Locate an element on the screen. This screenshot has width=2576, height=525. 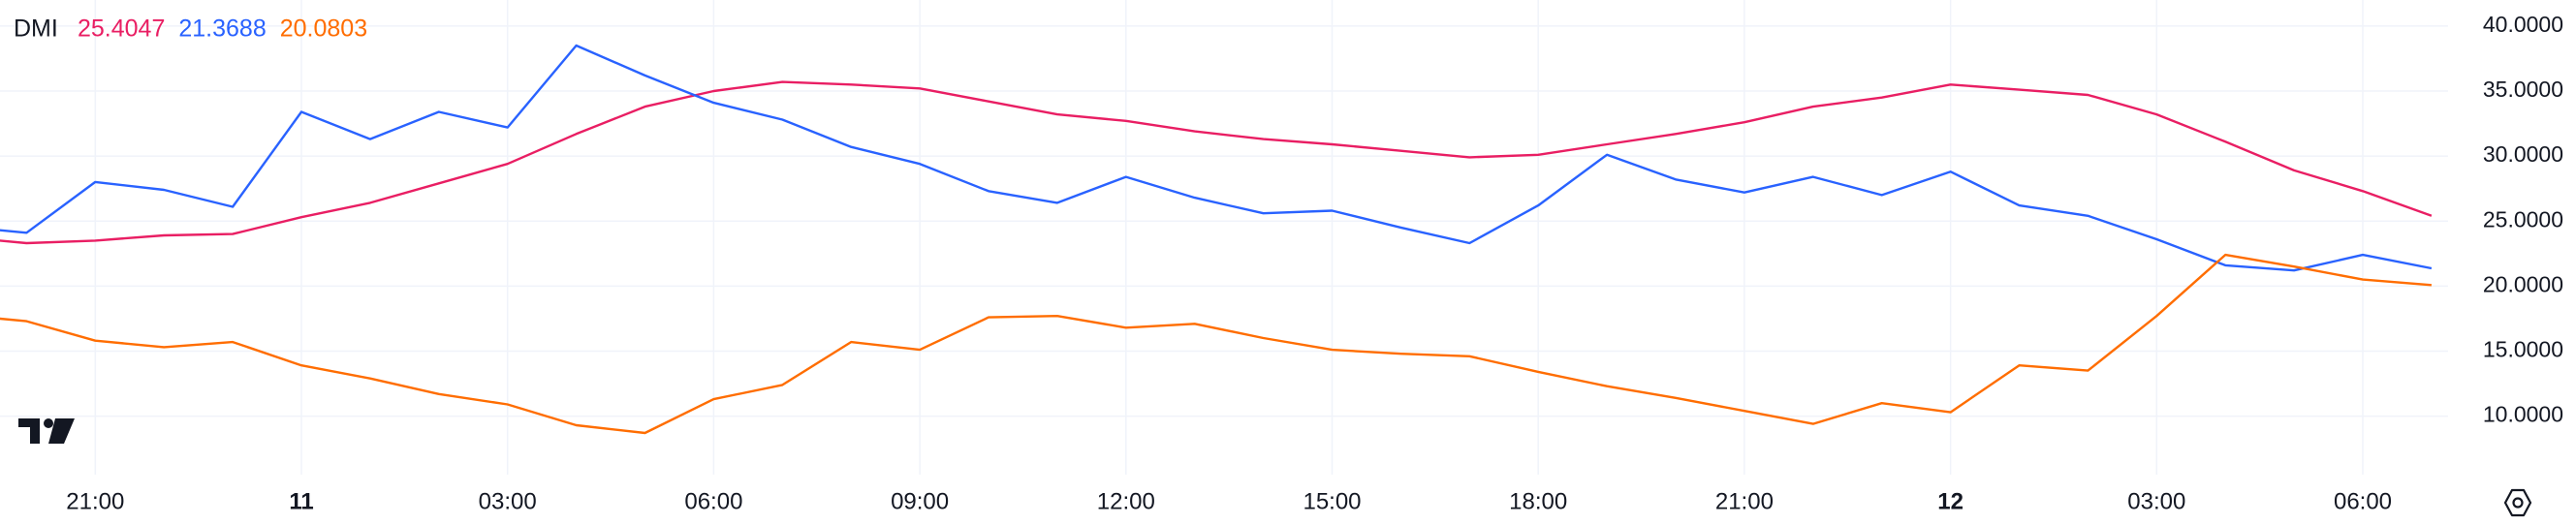
x-tick-label: 18:00 is located at coordinates (1538, 501).